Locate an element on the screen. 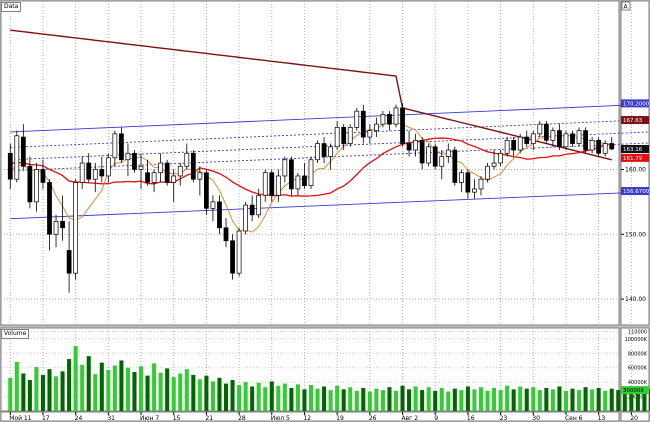 The width and height of the screenshot is (650, 422). x-tick-label: 17 is located at coordinates (46, 418).